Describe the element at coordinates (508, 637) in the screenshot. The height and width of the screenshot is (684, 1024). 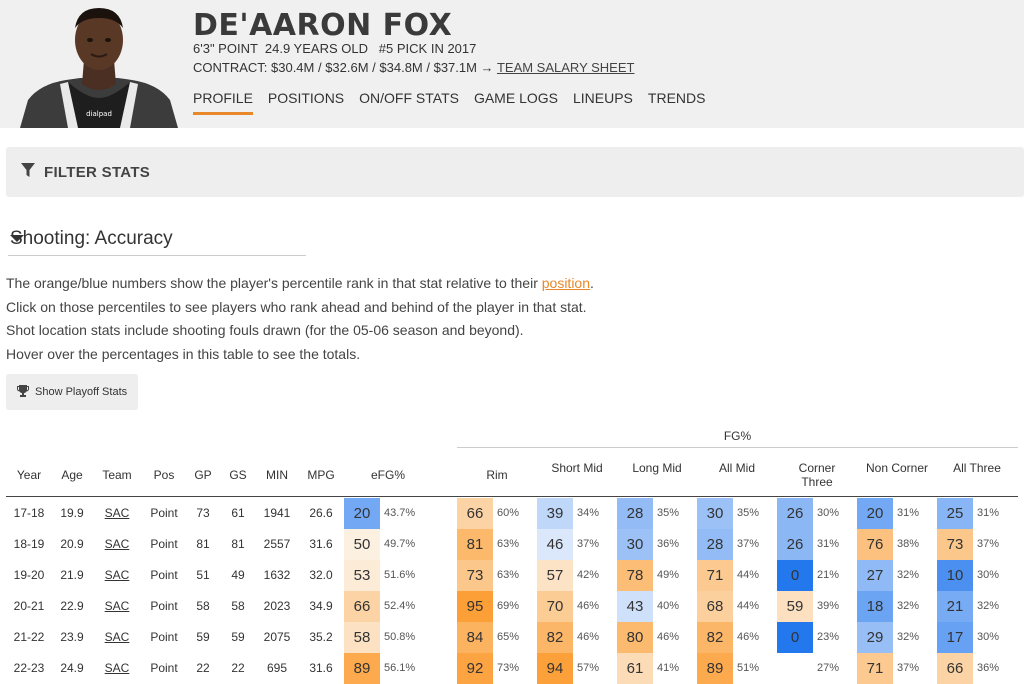
I see `percentage-value: 65%` at that location.